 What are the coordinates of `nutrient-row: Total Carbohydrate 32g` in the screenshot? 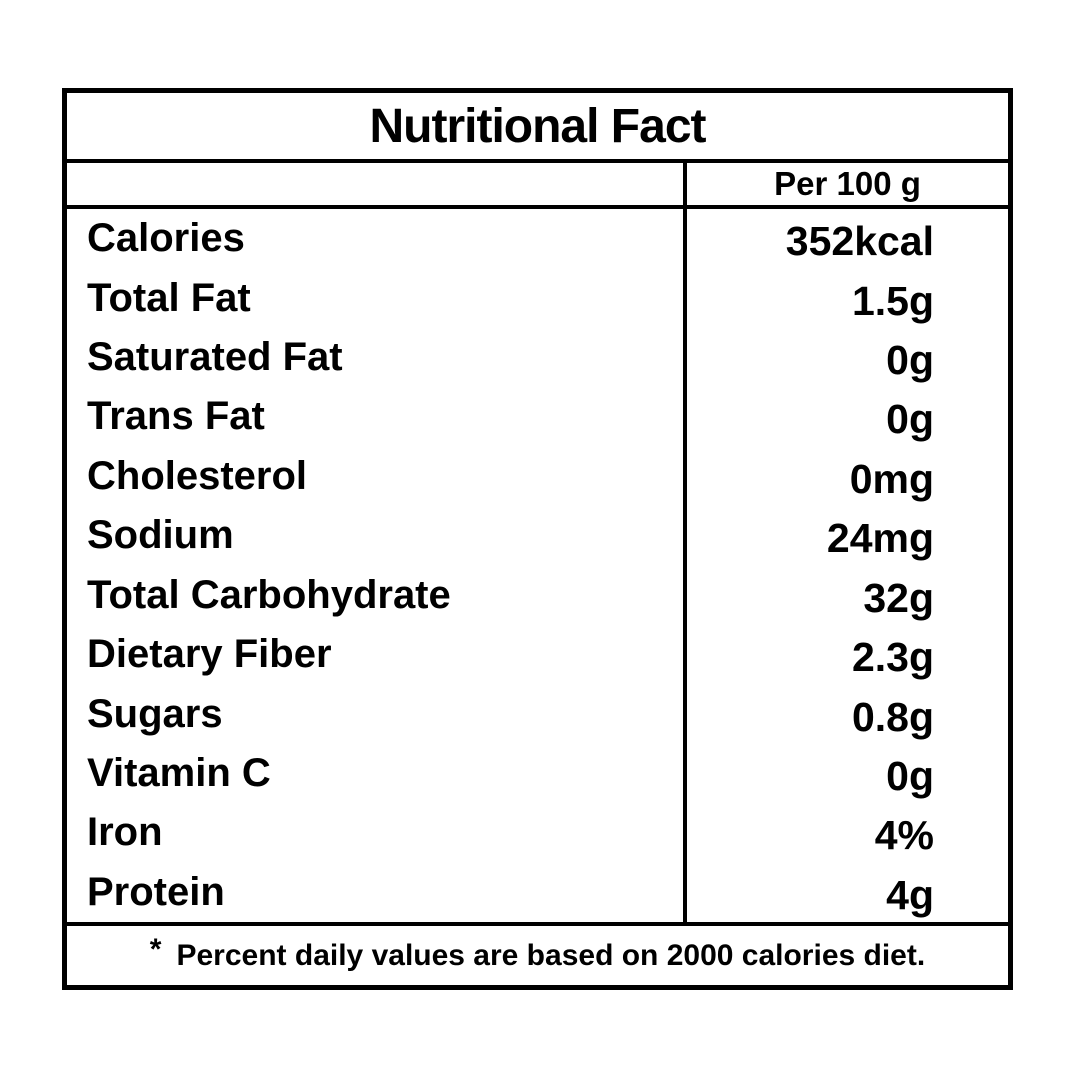 It's located at (537, 595).